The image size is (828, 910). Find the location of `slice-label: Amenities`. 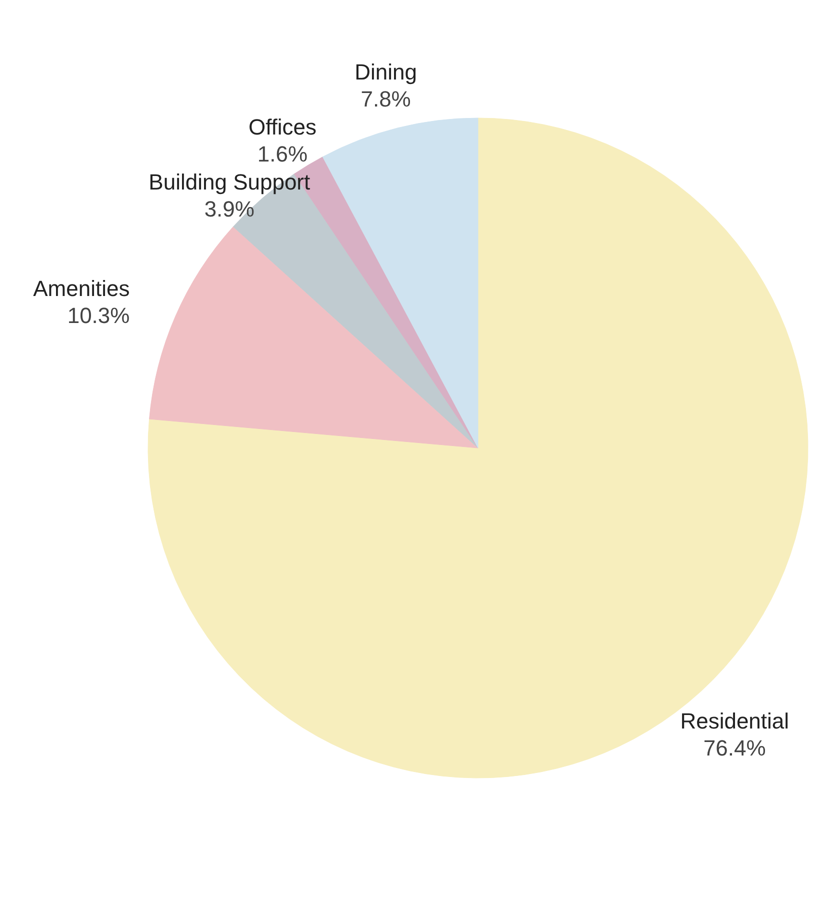

slice-label: Amenities is located at coordinates (81, 288).